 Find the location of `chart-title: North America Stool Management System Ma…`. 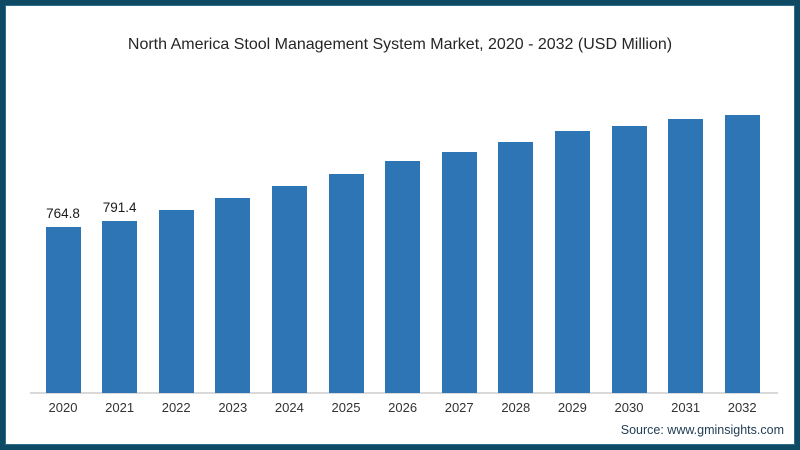

chart-title: North America Stool Management System Ma… is located at coordinates (400, 44).